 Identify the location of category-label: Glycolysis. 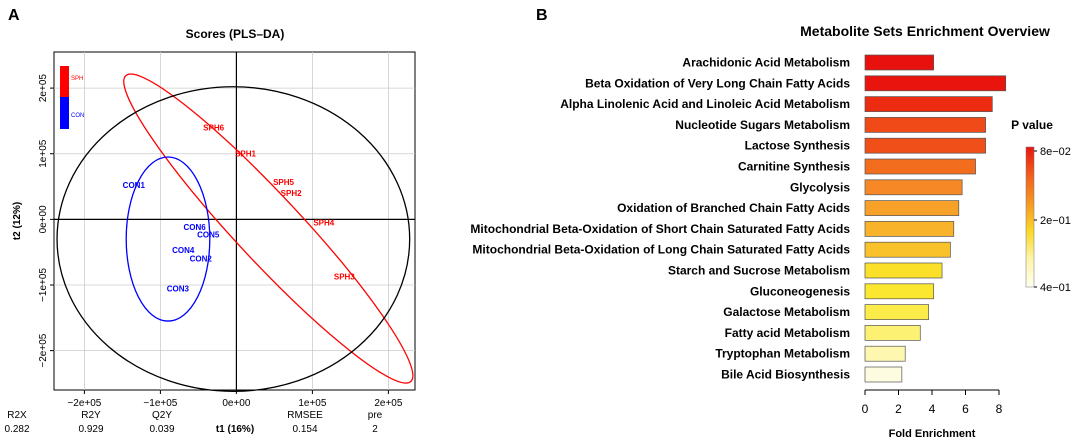
(820, 187).